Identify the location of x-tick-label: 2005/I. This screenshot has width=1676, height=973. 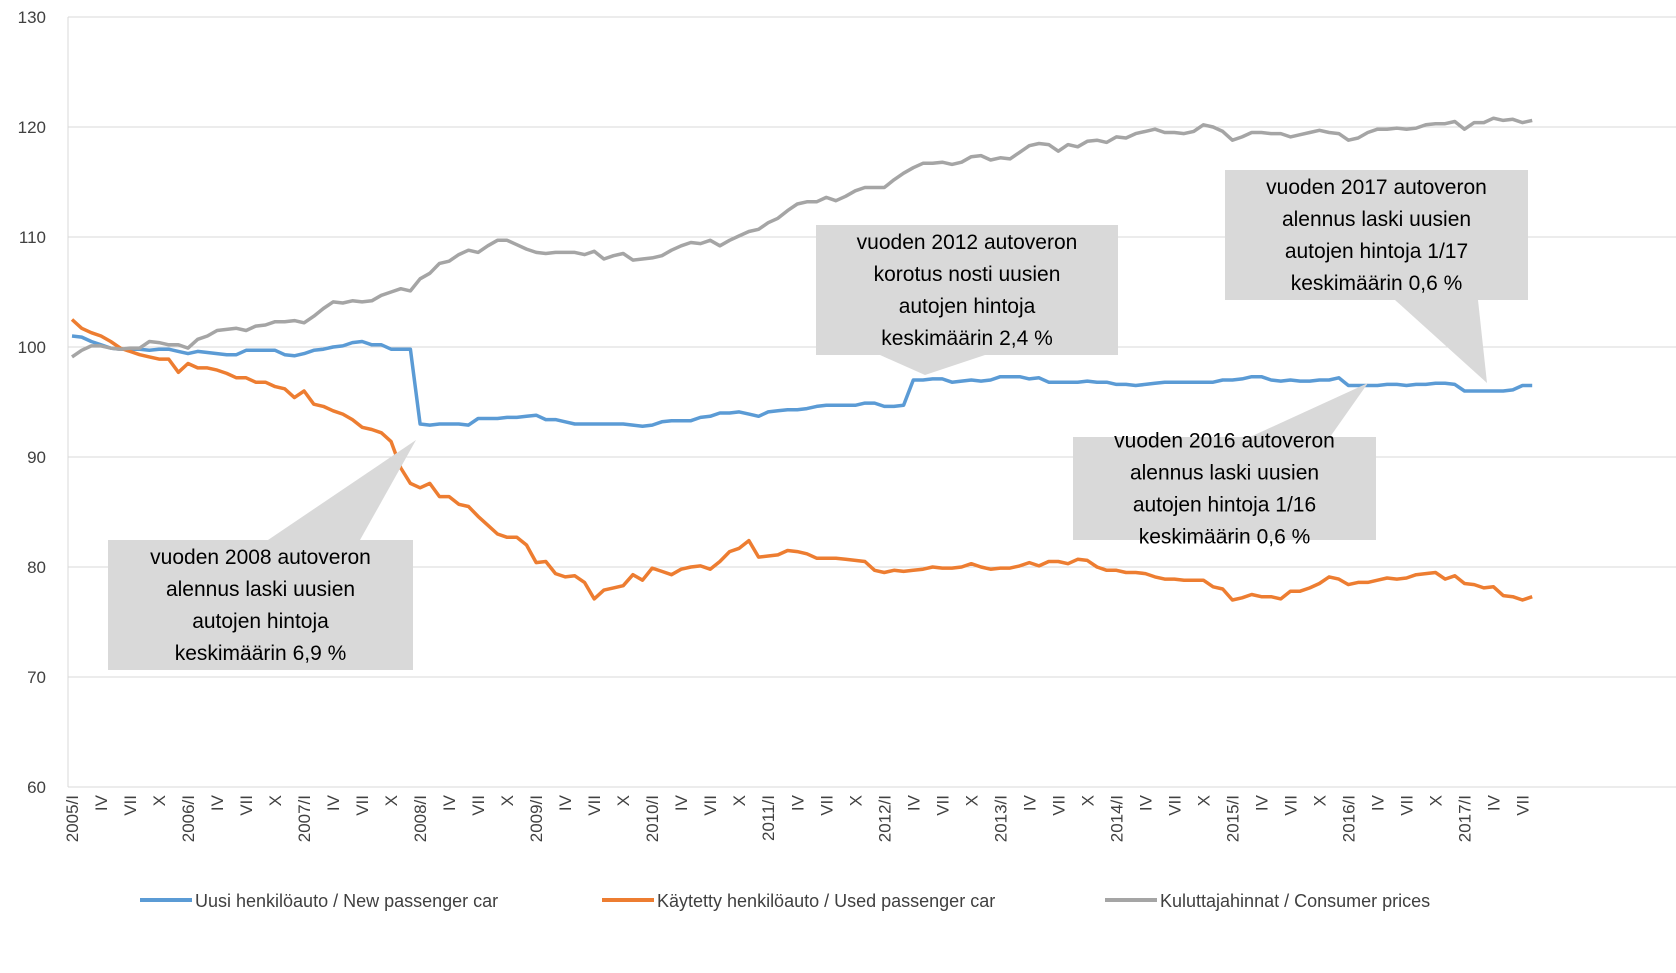
(72, 818).